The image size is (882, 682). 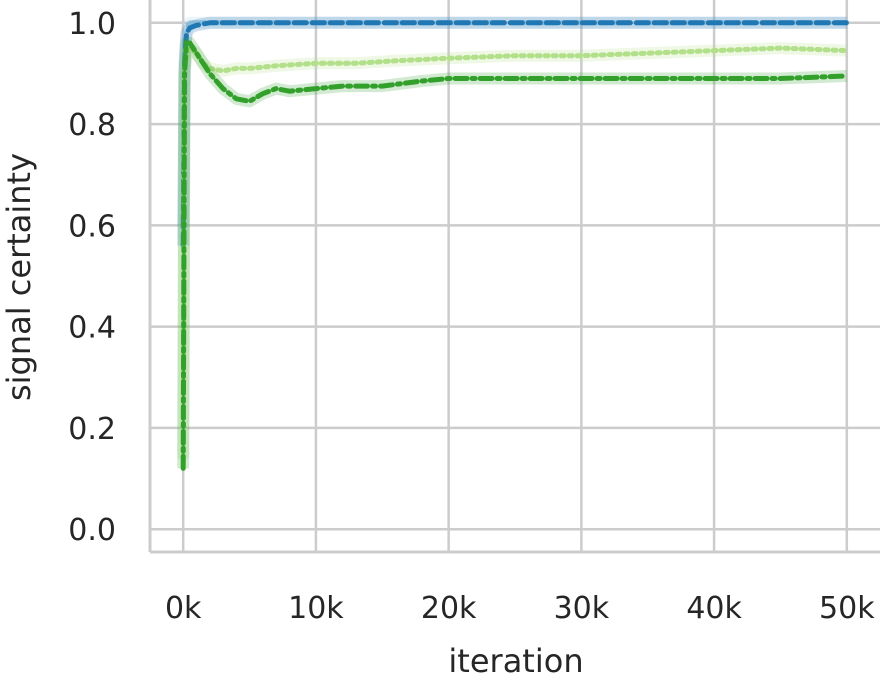 What do you see at coordinates (92, 530) in the screenshot?
I see `y-tick-label: 0.0` at bounding box center [92, 530].